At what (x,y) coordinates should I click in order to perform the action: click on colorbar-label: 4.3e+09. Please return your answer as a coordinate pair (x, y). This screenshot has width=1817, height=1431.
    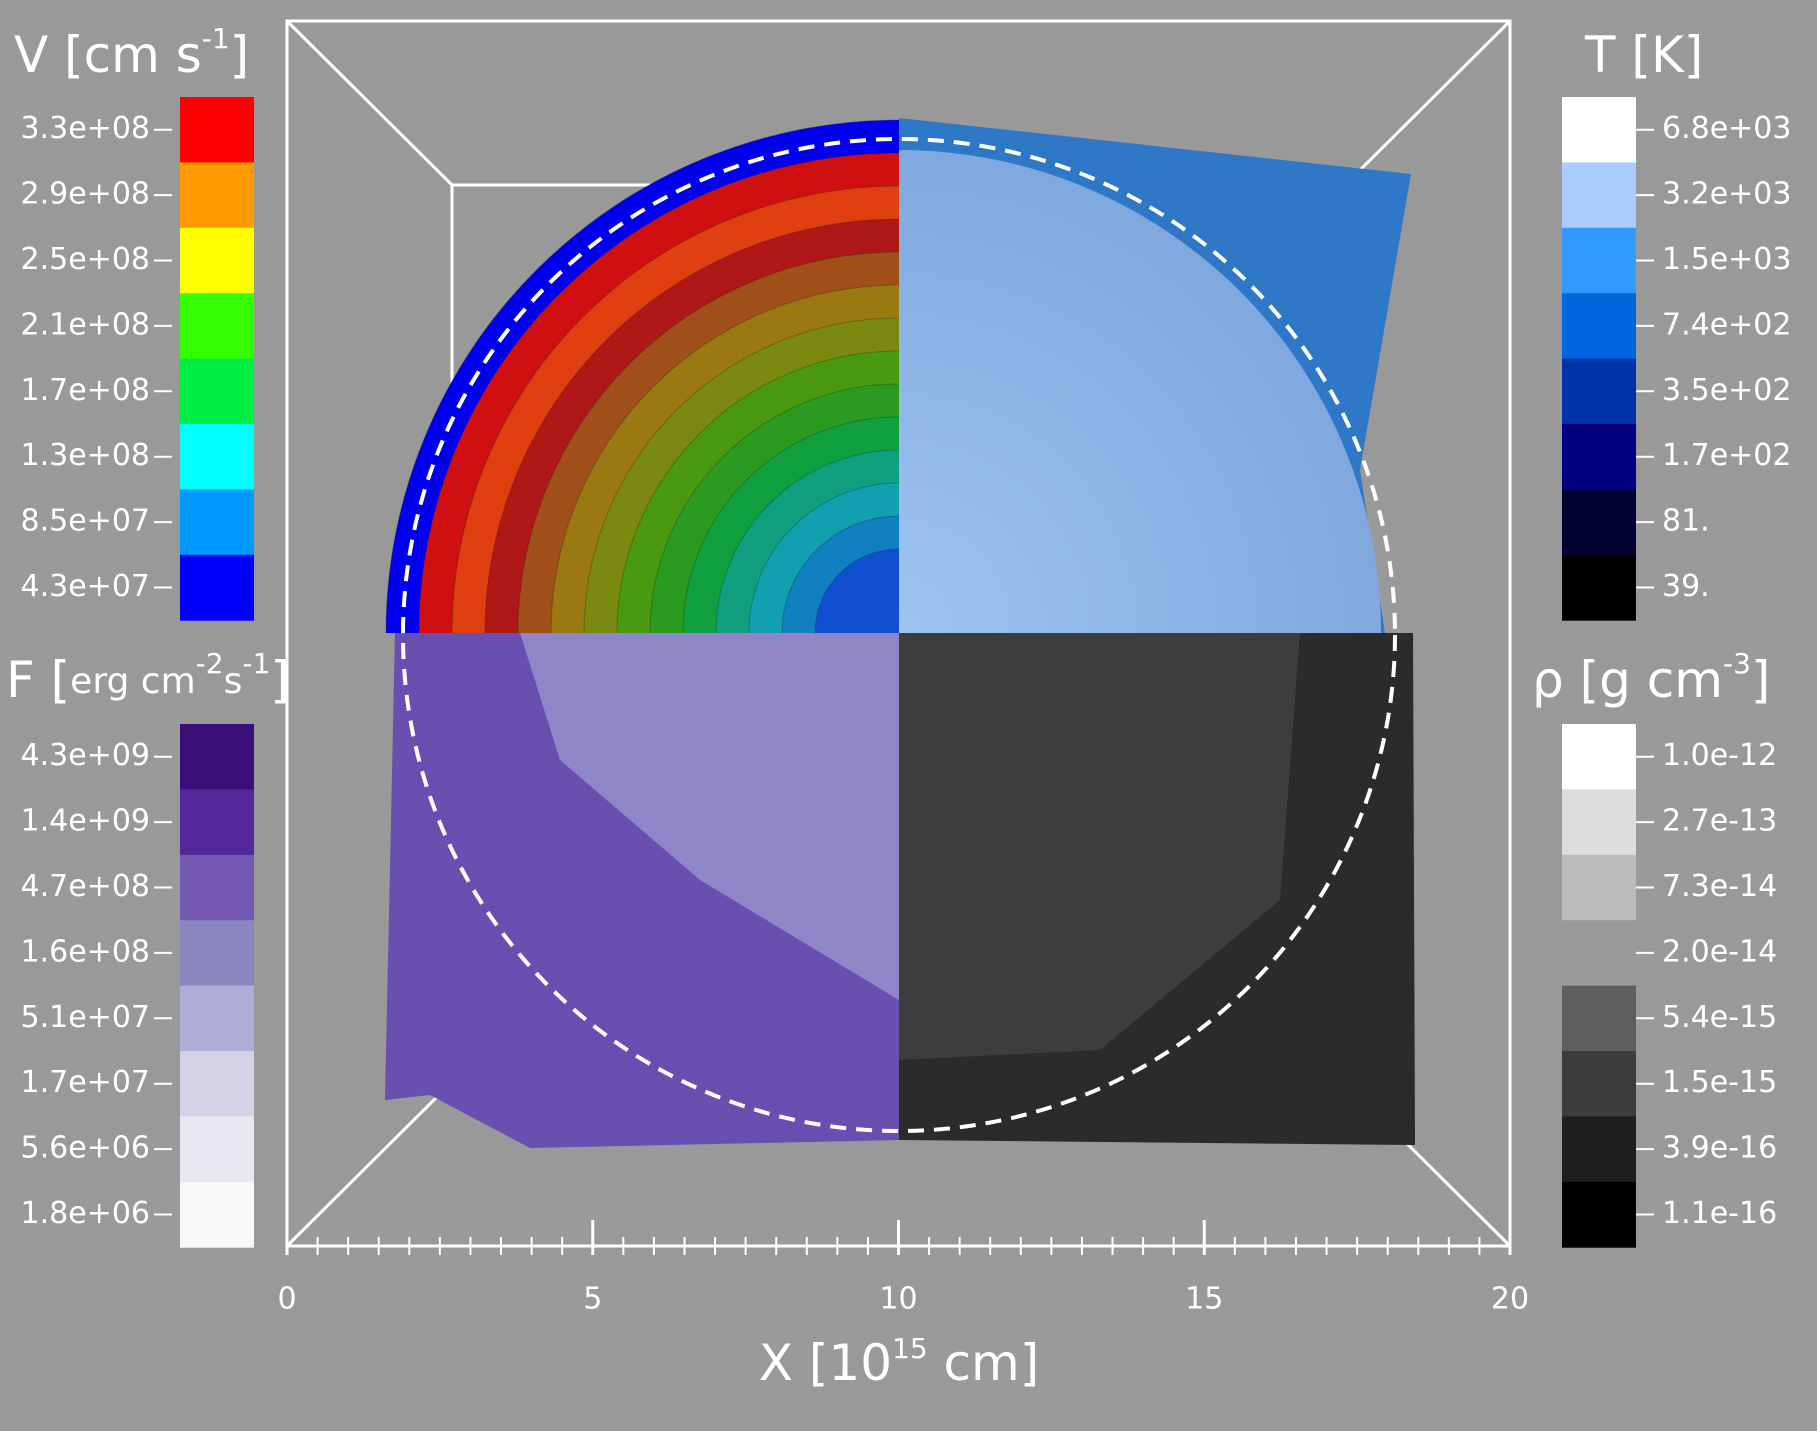
    Looking at the image, I should click on (85, 755).